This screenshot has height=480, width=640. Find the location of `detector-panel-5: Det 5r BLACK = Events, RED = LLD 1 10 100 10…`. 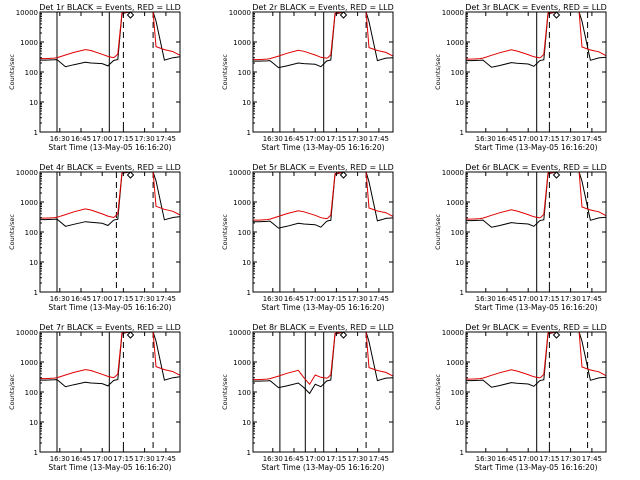

detector-panel-5: Det 5r BLACK = Events, RED = LLD 1 10 100 10… is located at coordinates (307, 237).